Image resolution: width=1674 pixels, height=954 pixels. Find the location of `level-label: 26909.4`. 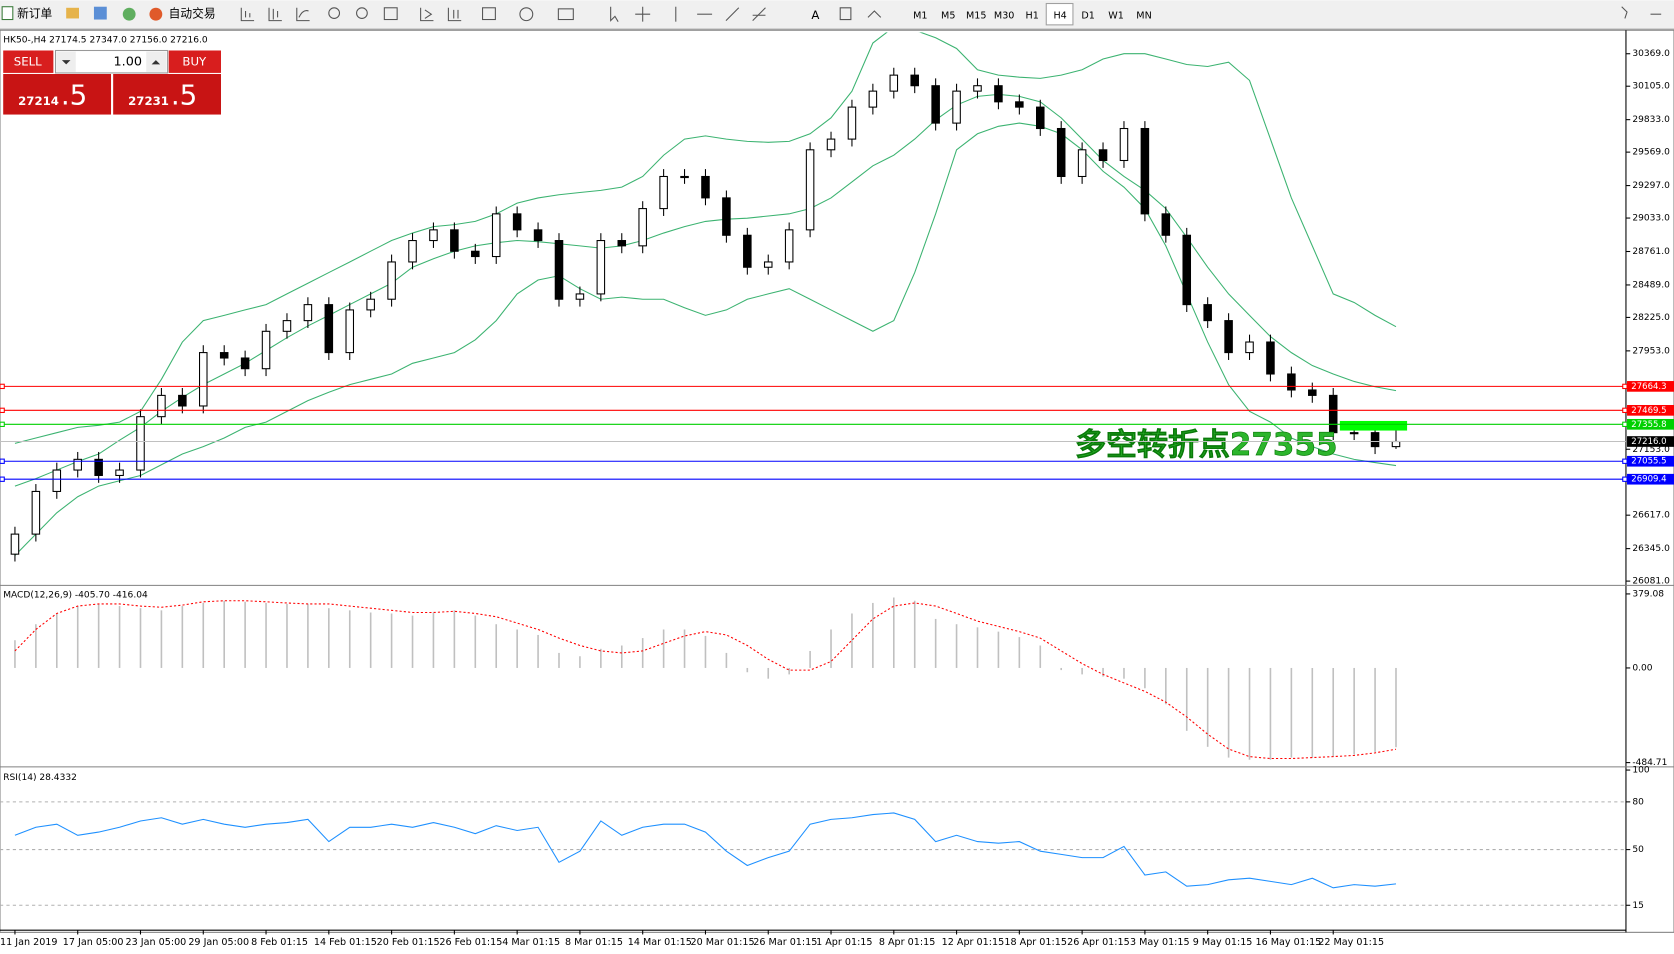

level-label: 26909.4 is located at coordinates (1648, 480).